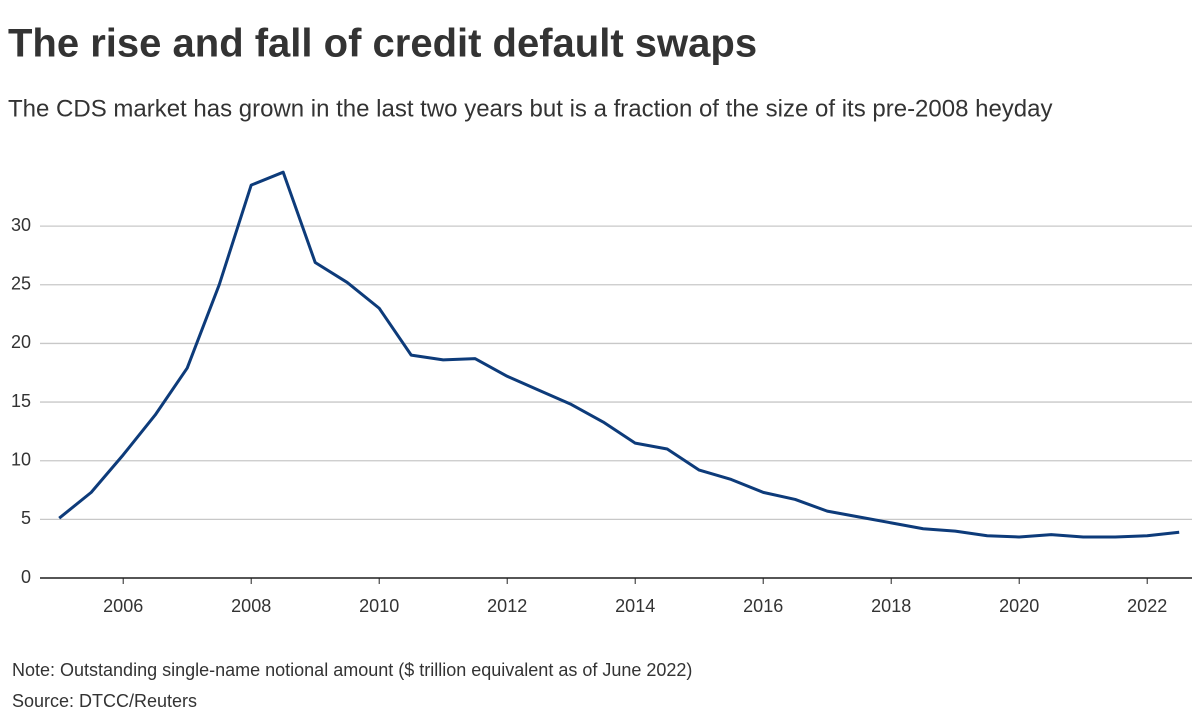 The height and width of the screenshot is (720, 1200). Describe the element at coordinates (104, 701) in the screenshot. I see `source: Source: DTCC/Reuters` at that location.